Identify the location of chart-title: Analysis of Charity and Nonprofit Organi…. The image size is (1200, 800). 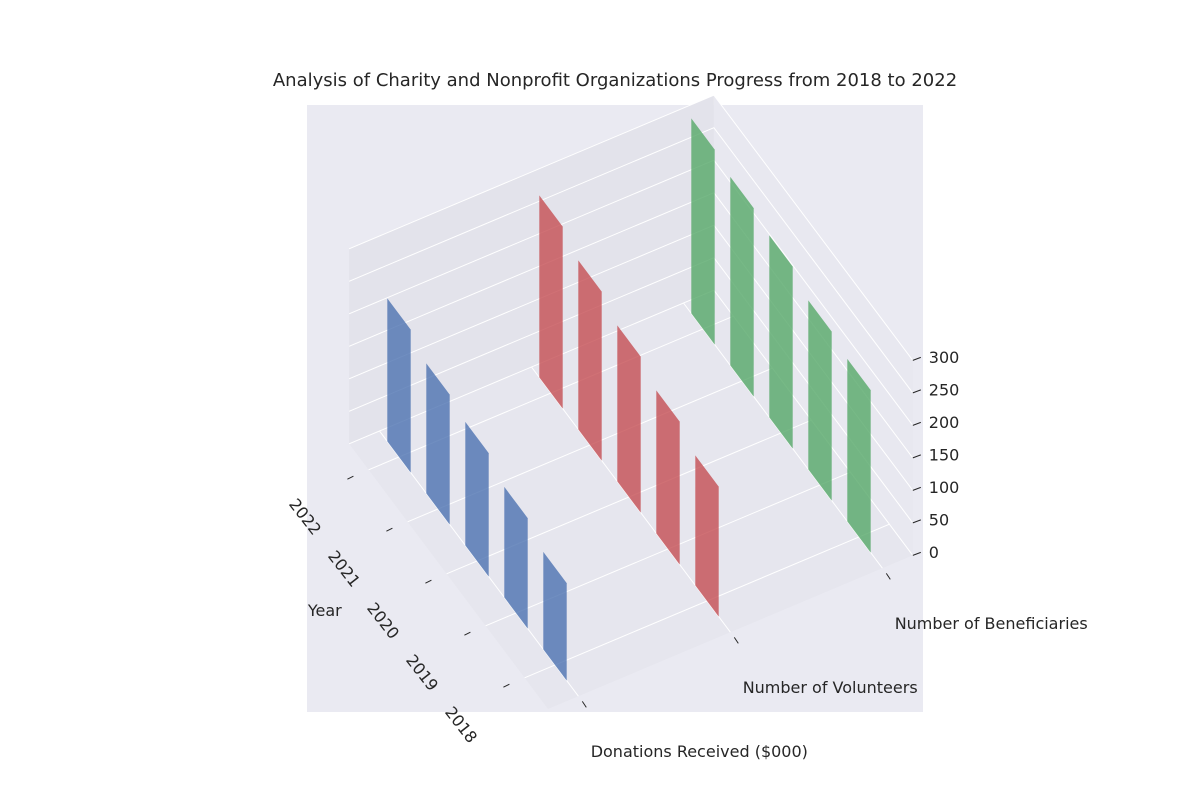
(615, 80).